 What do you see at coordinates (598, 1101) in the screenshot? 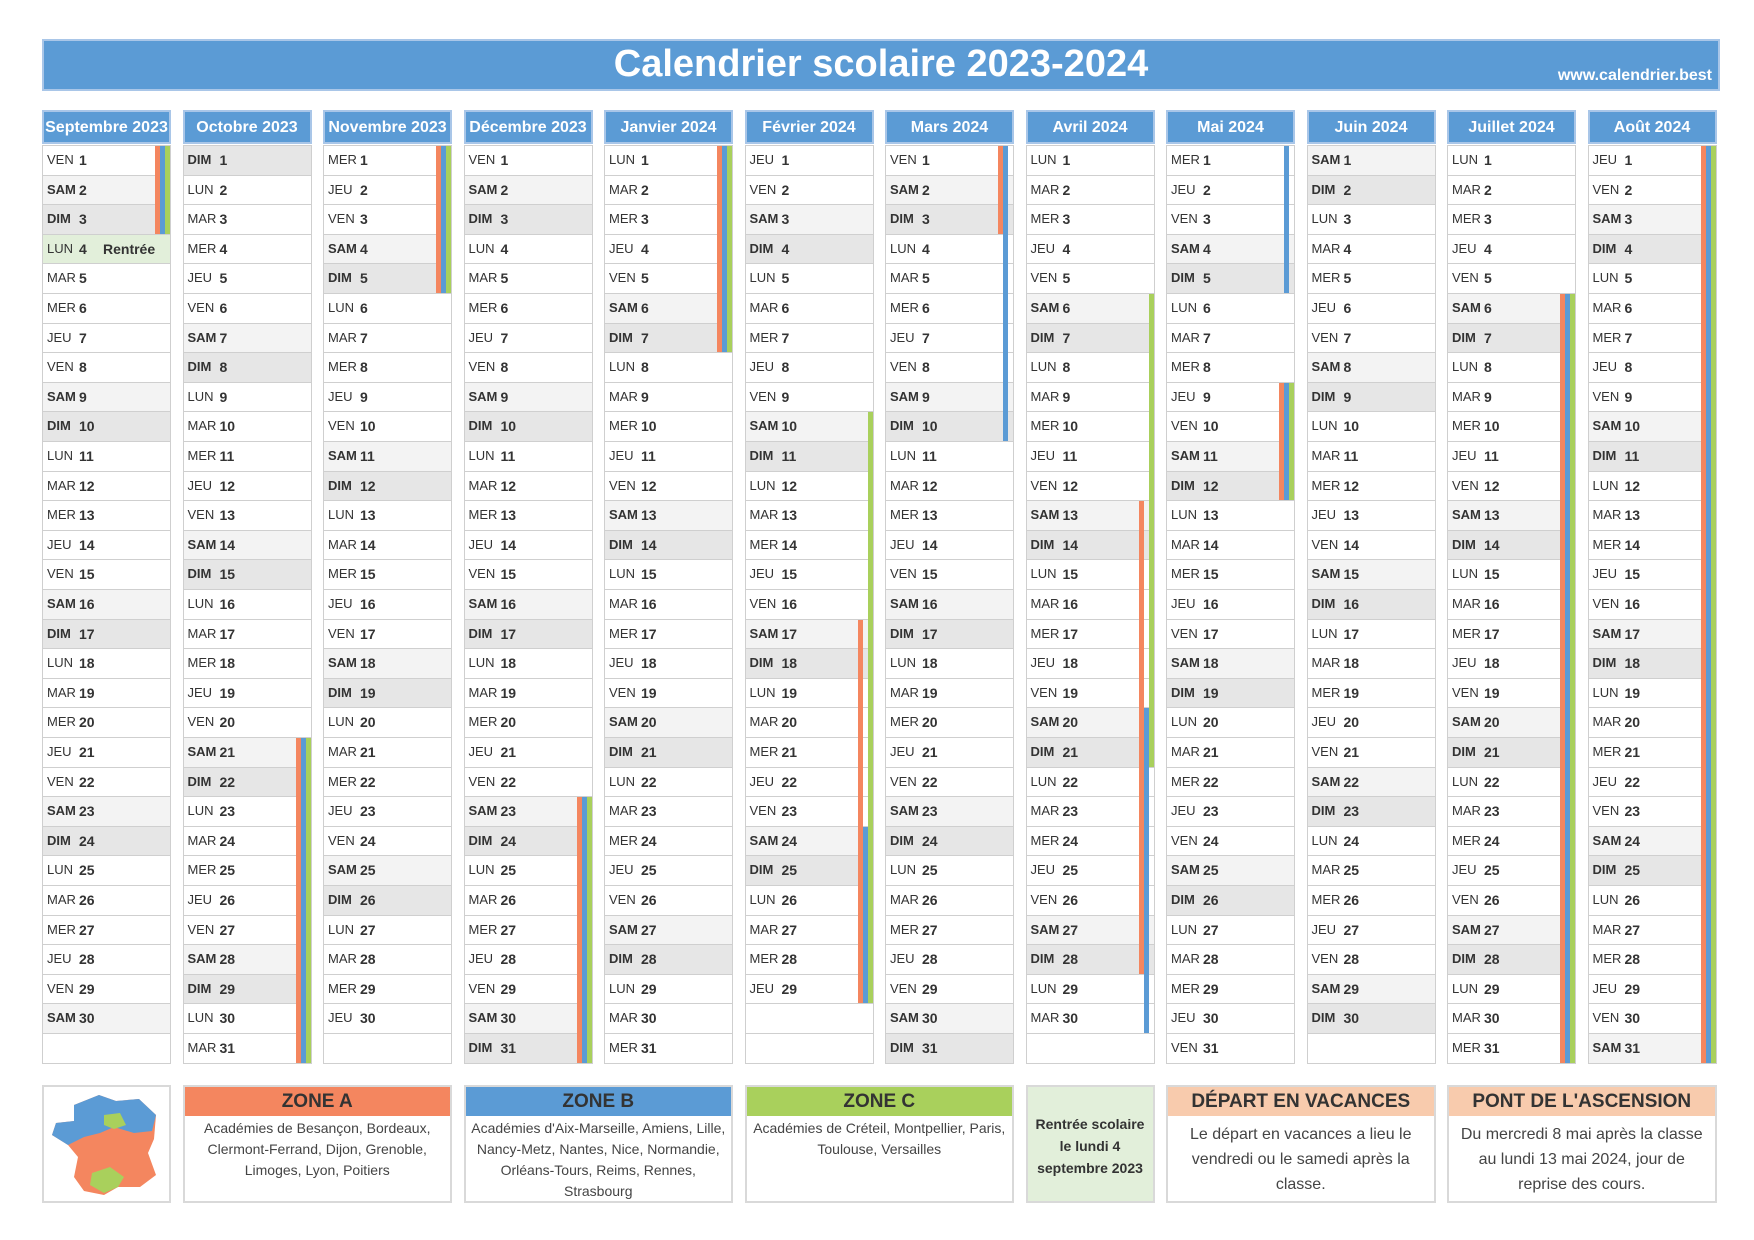
I see `zone-title: ZONE B` at bounding box center [598, 1101].